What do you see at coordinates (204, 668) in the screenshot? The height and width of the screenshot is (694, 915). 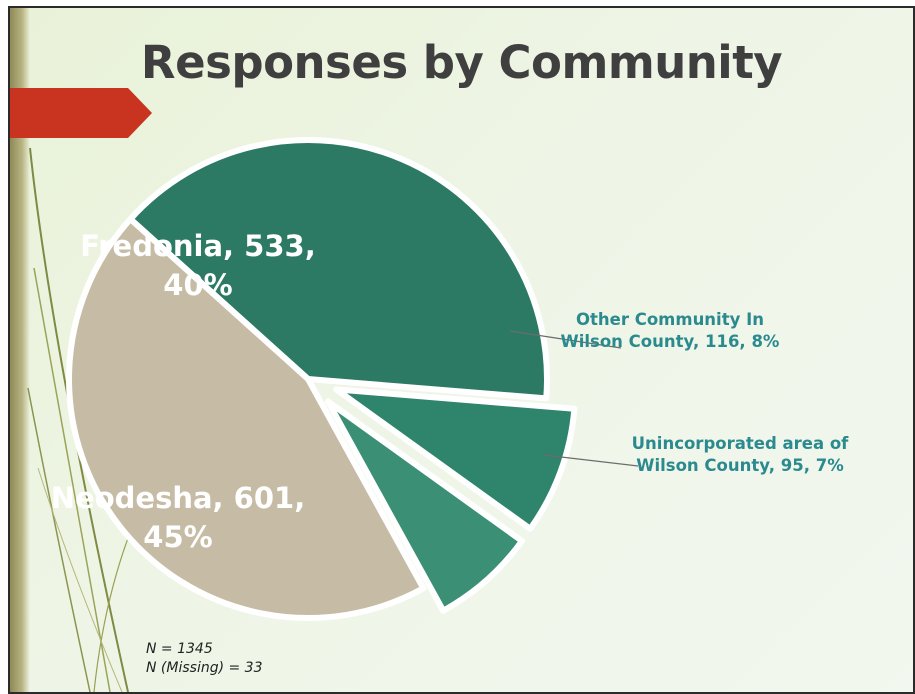 I see `note-n-missing: N (Missing) = 33` at bounding box center [204, 668].